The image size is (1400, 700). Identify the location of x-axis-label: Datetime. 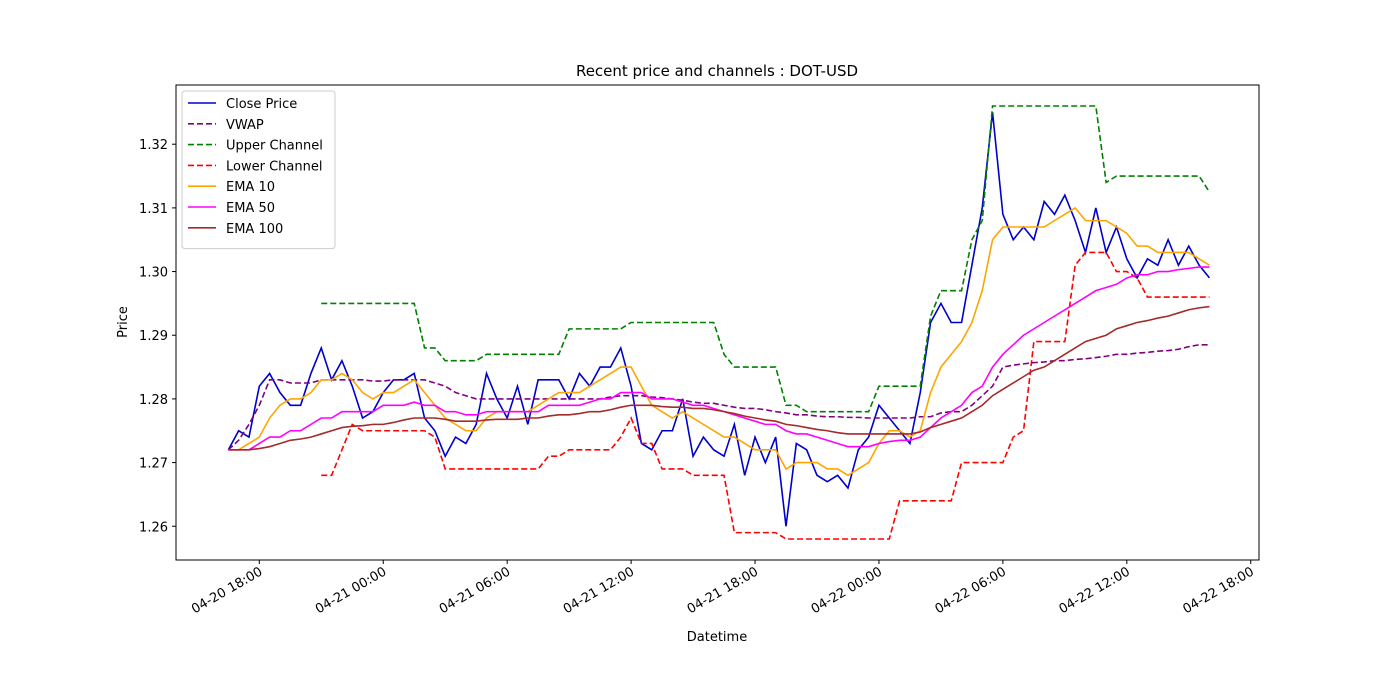
(717, 637).